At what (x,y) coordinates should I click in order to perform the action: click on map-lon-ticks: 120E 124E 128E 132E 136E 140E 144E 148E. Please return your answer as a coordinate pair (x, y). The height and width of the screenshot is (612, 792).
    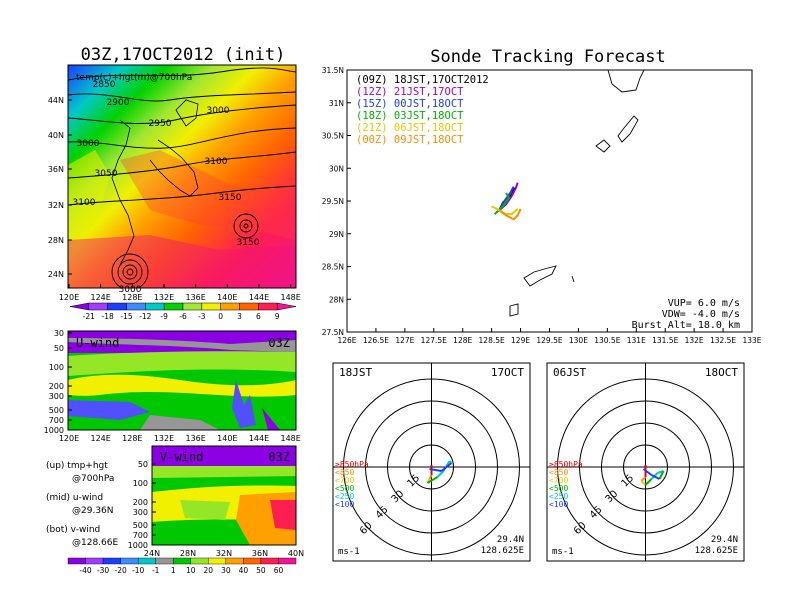
    Looking at the image, I should click on (180, 293).